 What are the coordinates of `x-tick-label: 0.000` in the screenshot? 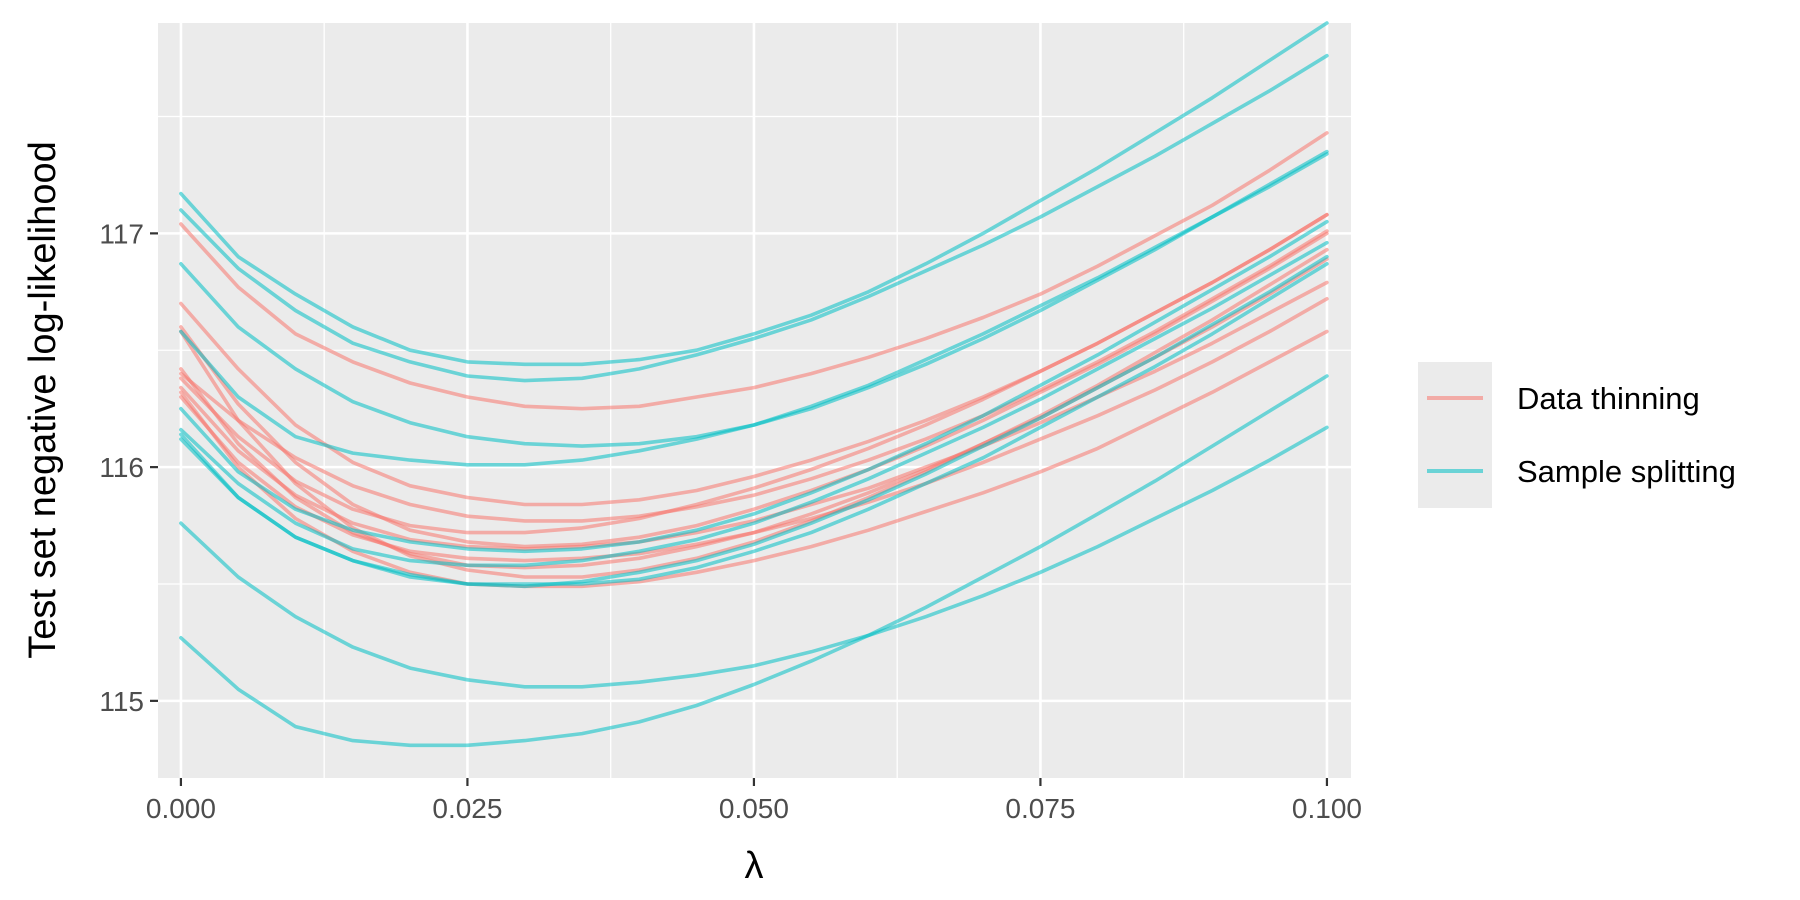 It's located at (181, 808).